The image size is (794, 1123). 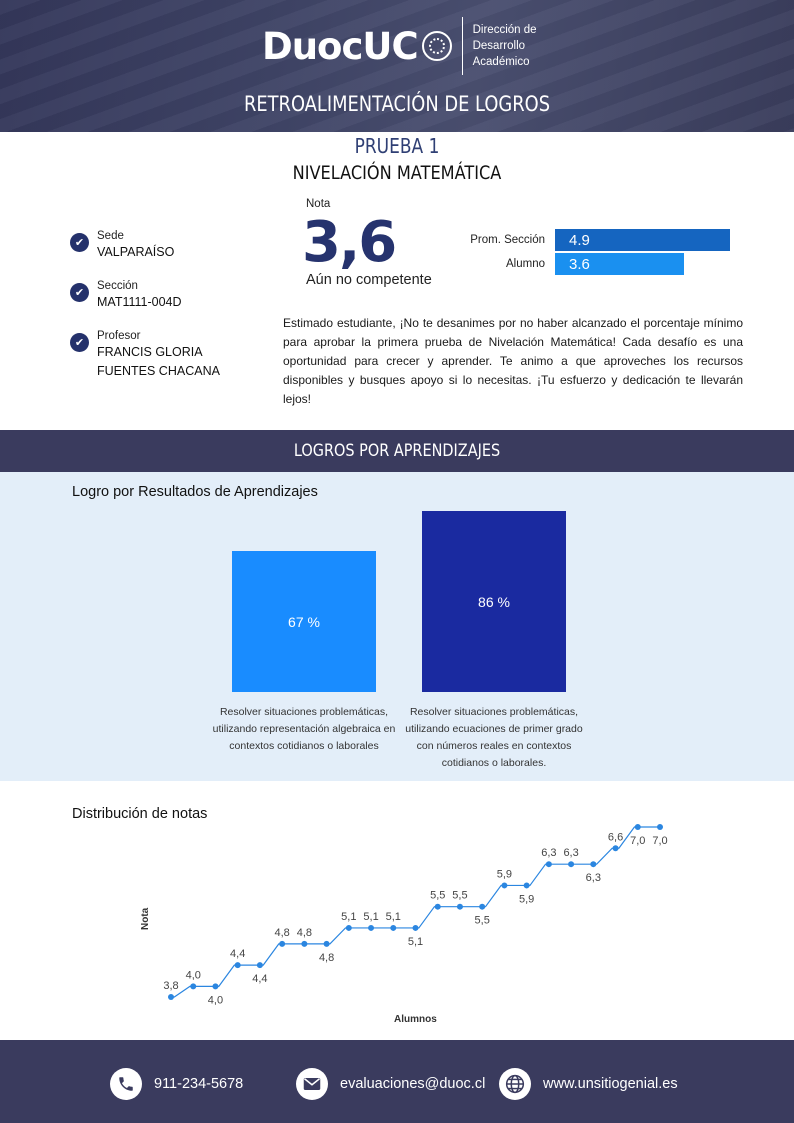 What do you see at coordinates (501, 62) in the screenshot?
I see `department-line-3: Académico` at bounding box center [501, 62].